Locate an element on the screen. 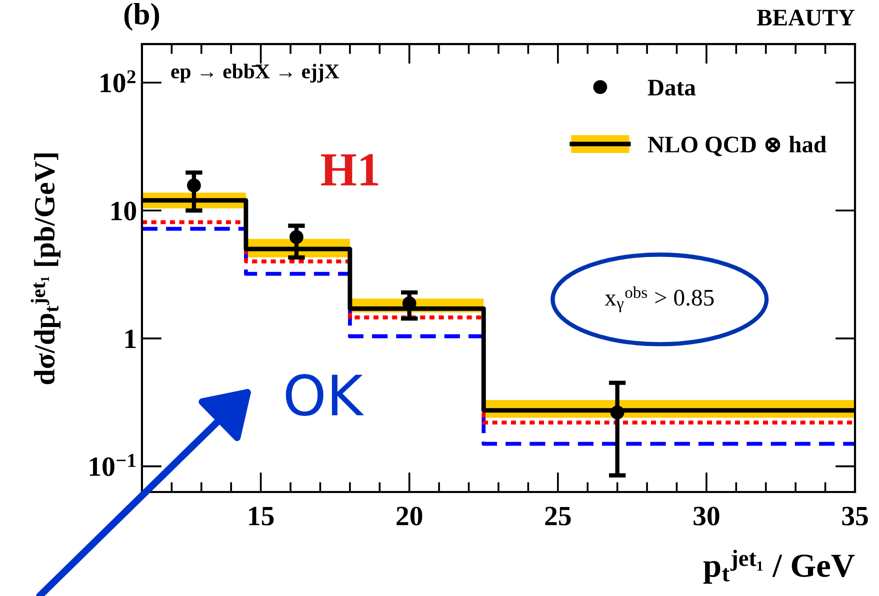  annotation: OK is located at coordinates (325, 395).